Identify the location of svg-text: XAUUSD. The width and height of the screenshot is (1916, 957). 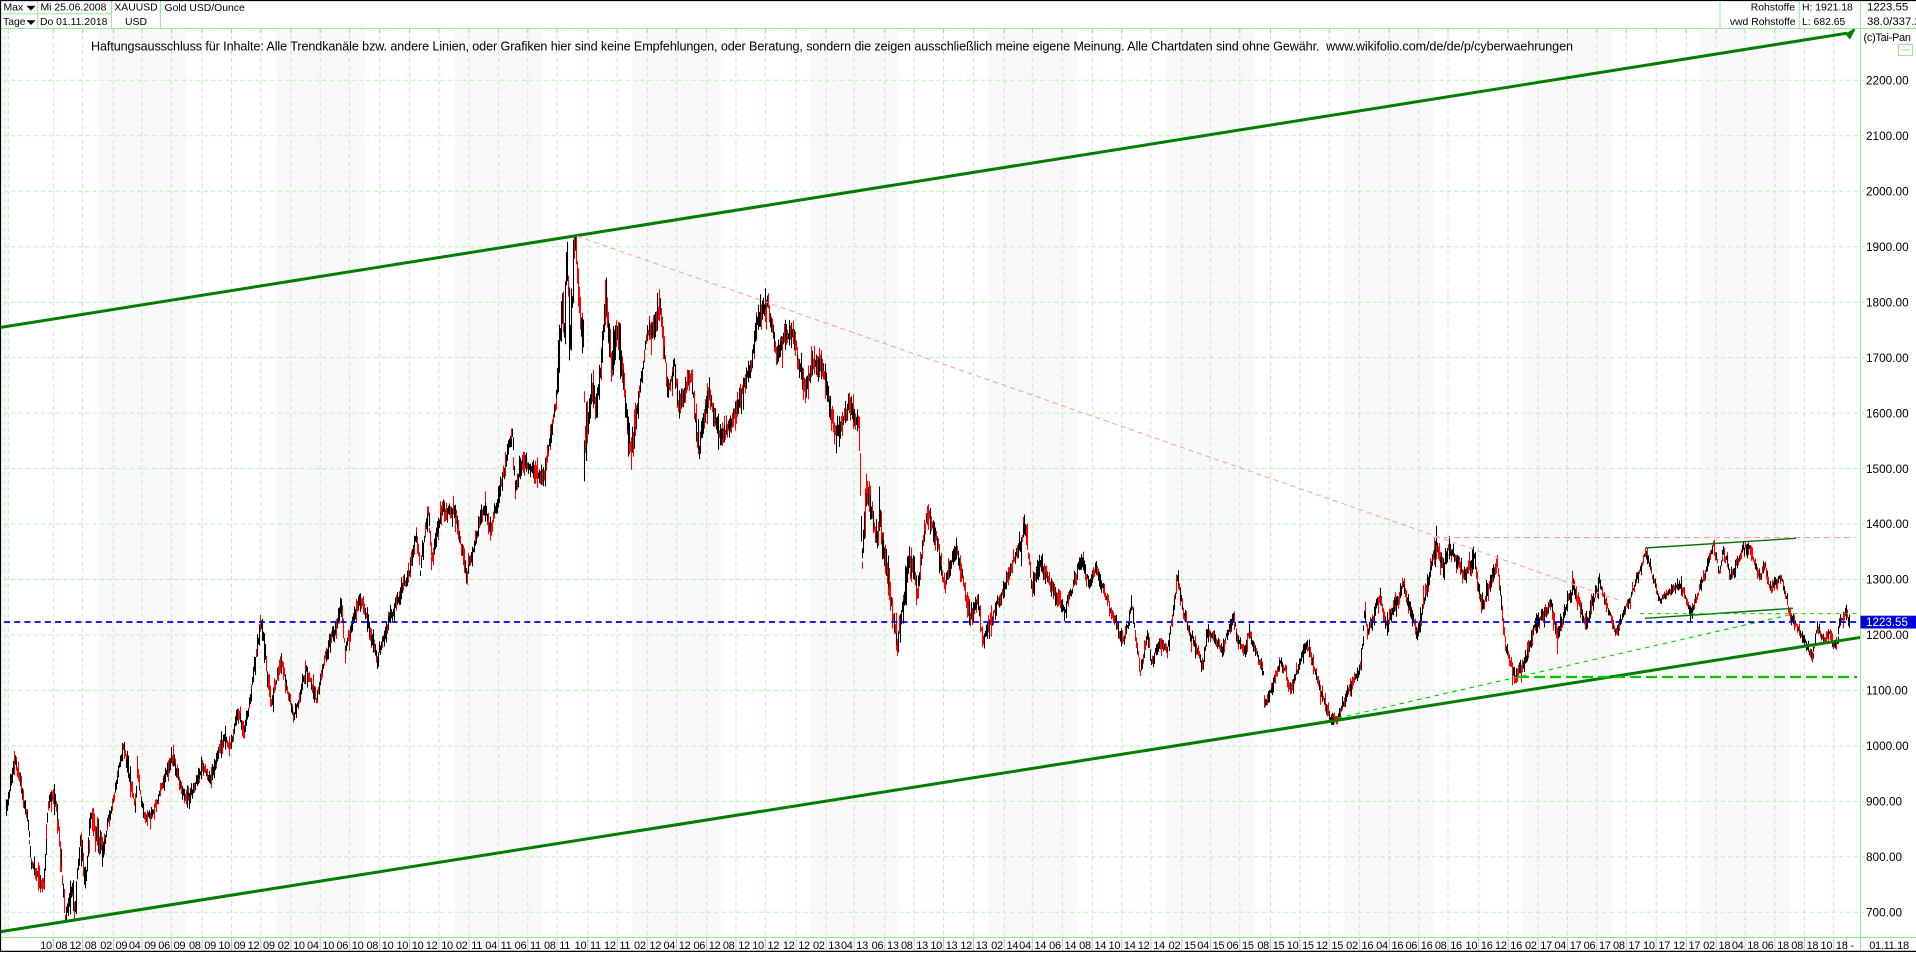
(135, 8).